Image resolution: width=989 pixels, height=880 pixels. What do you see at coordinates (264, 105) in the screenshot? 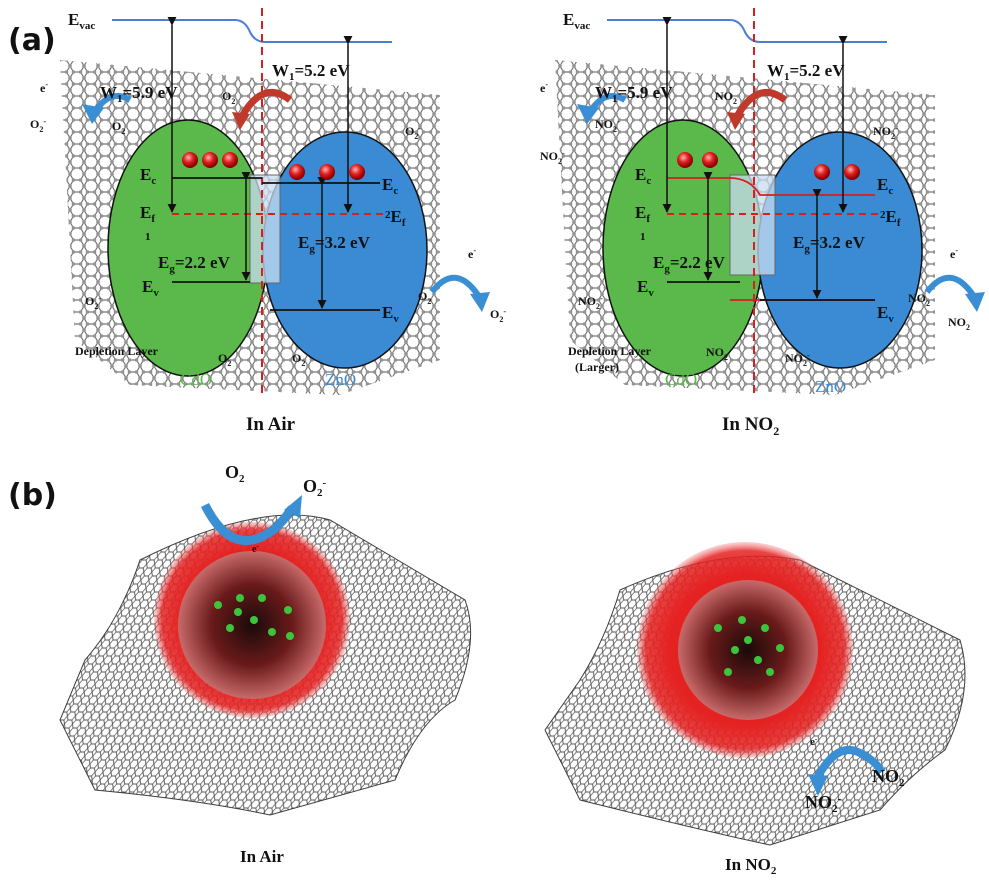
I see `electron-transfer-arrow` at bounding box center [264, 105].